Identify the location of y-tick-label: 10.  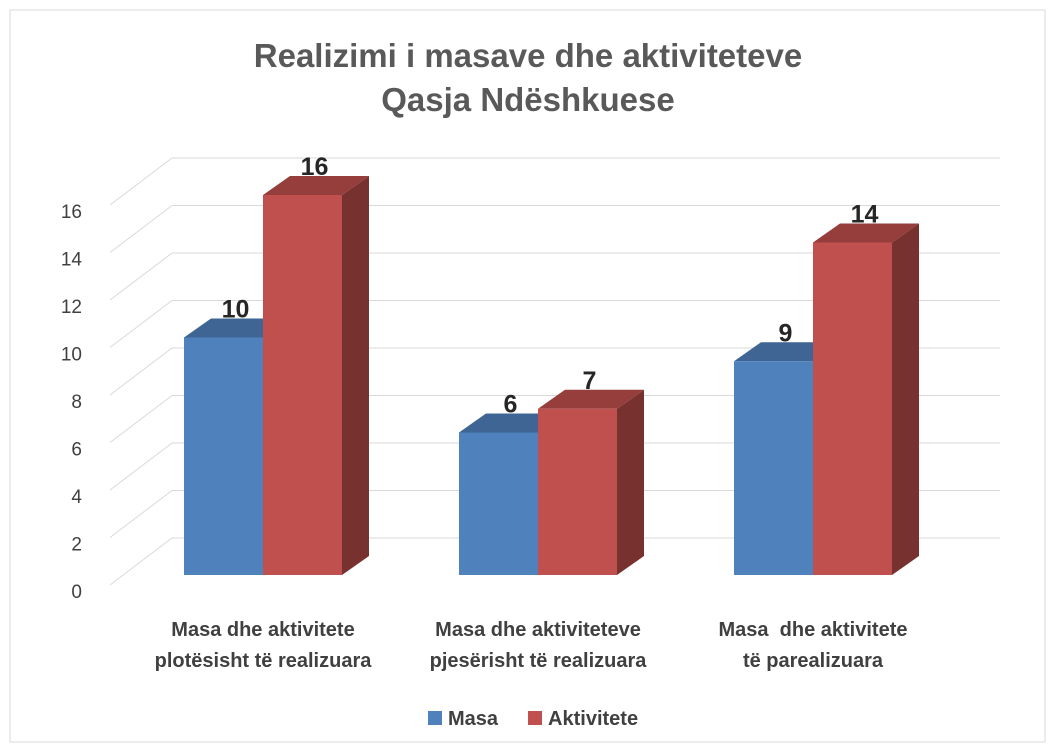
(71, 355).